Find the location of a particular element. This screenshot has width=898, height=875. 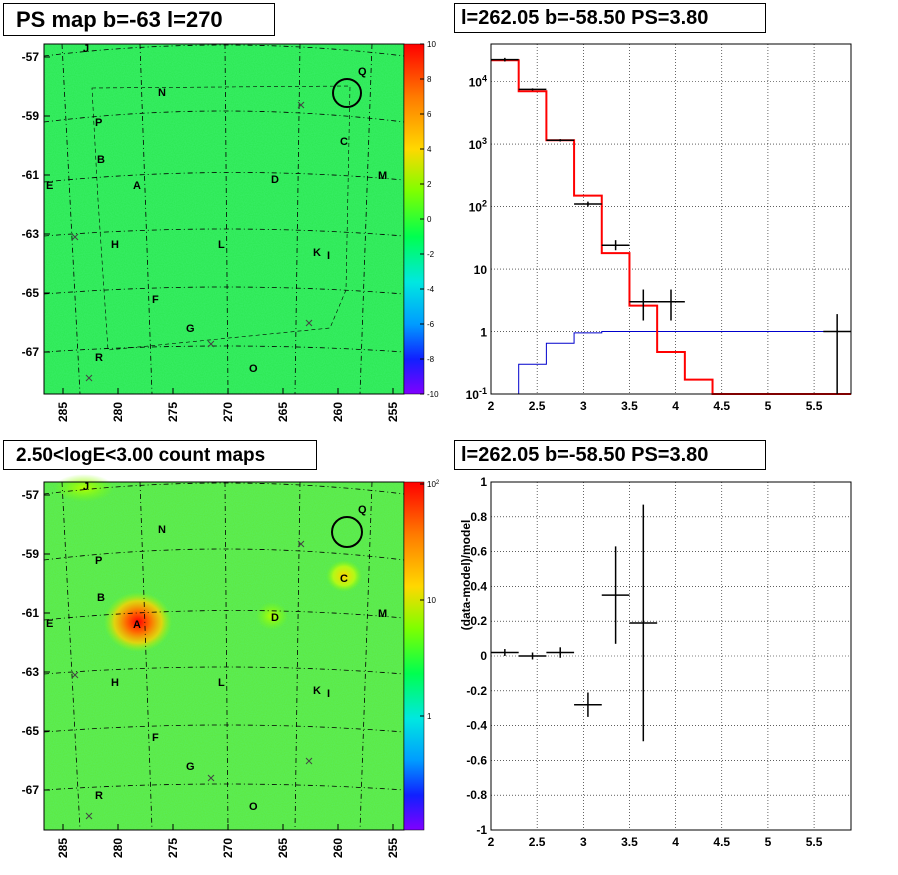

residuals-y-tick-label: -0.6 is located at coordinates (476, 760).